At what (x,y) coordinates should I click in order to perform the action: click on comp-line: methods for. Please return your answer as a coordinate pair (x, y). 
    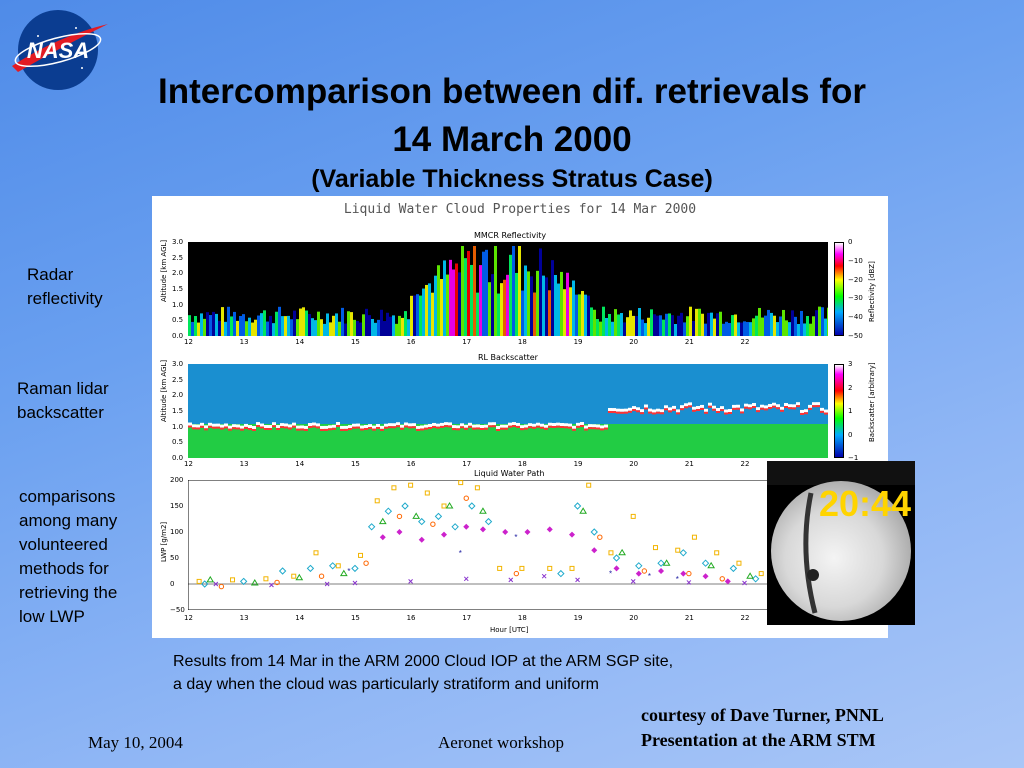
    Looking at the image, I should click on (64, 568).